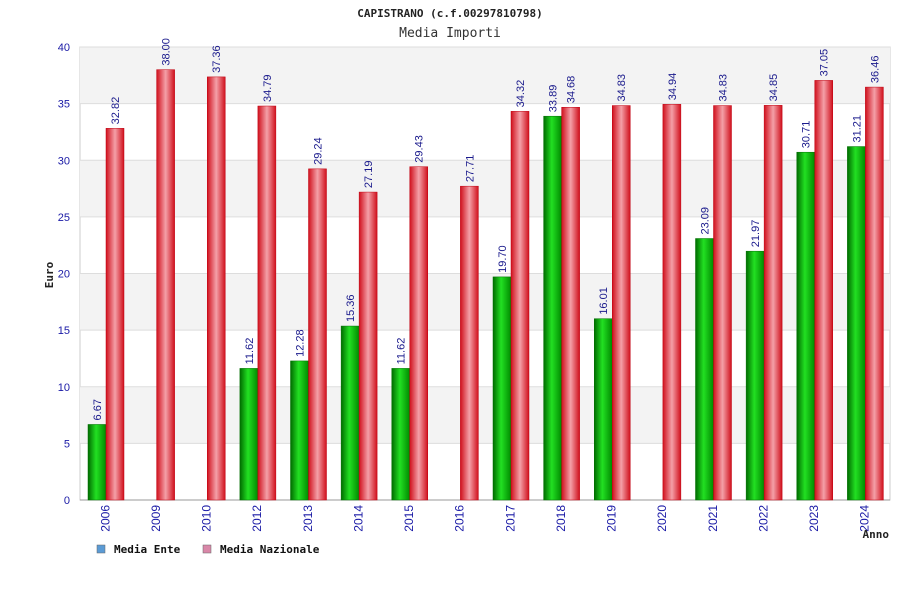  I want to click on data-label-media-nazionale: 34.85, so click(774, 88).